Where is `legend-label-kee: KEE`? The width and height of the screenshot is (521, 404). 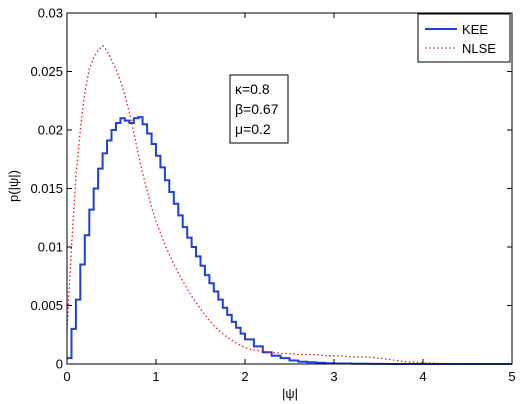 legend-label-kee: KEE is located at coordinates (475, 29).